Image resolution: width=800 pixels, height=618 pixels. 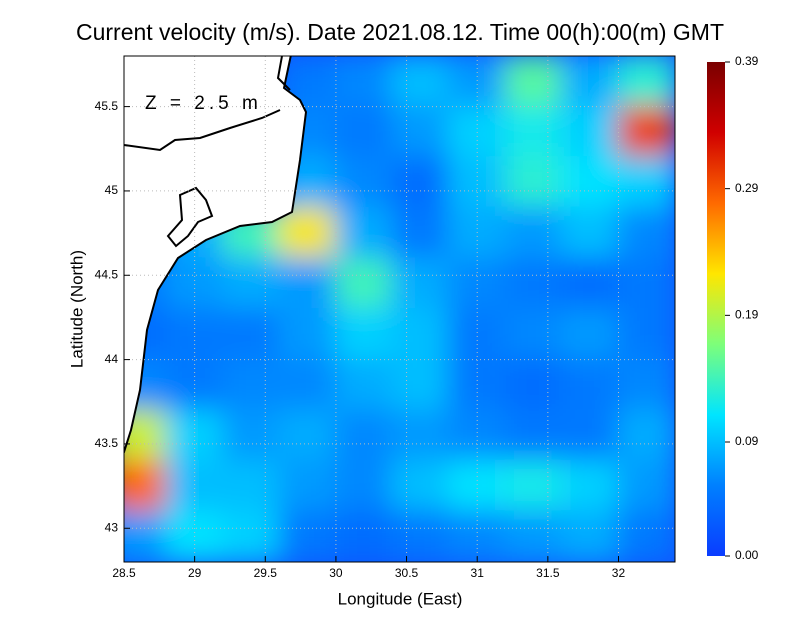 What do you see at coordinates (716, 309) in the screenshot?
I see `colorbar` at bounding box center [716, 309].